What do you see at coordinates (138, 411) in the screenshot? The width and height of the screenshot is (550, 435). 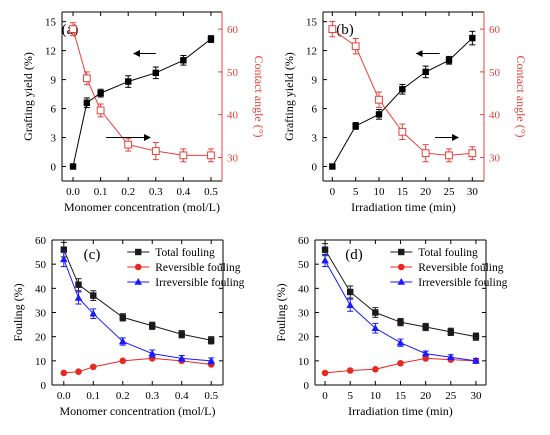 I see `x-axis-title: Monomer concentration (mol/L)` at bounding box center [138, 411].